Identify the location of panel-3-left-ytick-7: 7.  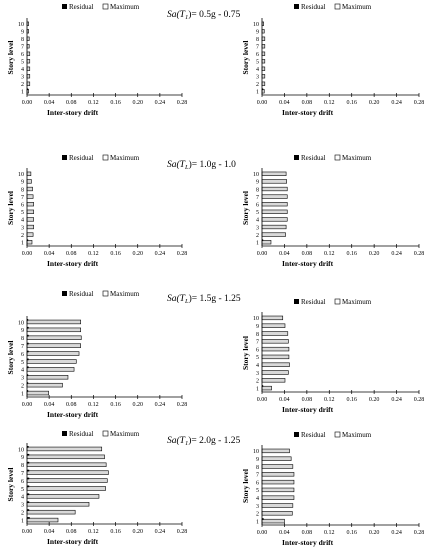
(22, 347).